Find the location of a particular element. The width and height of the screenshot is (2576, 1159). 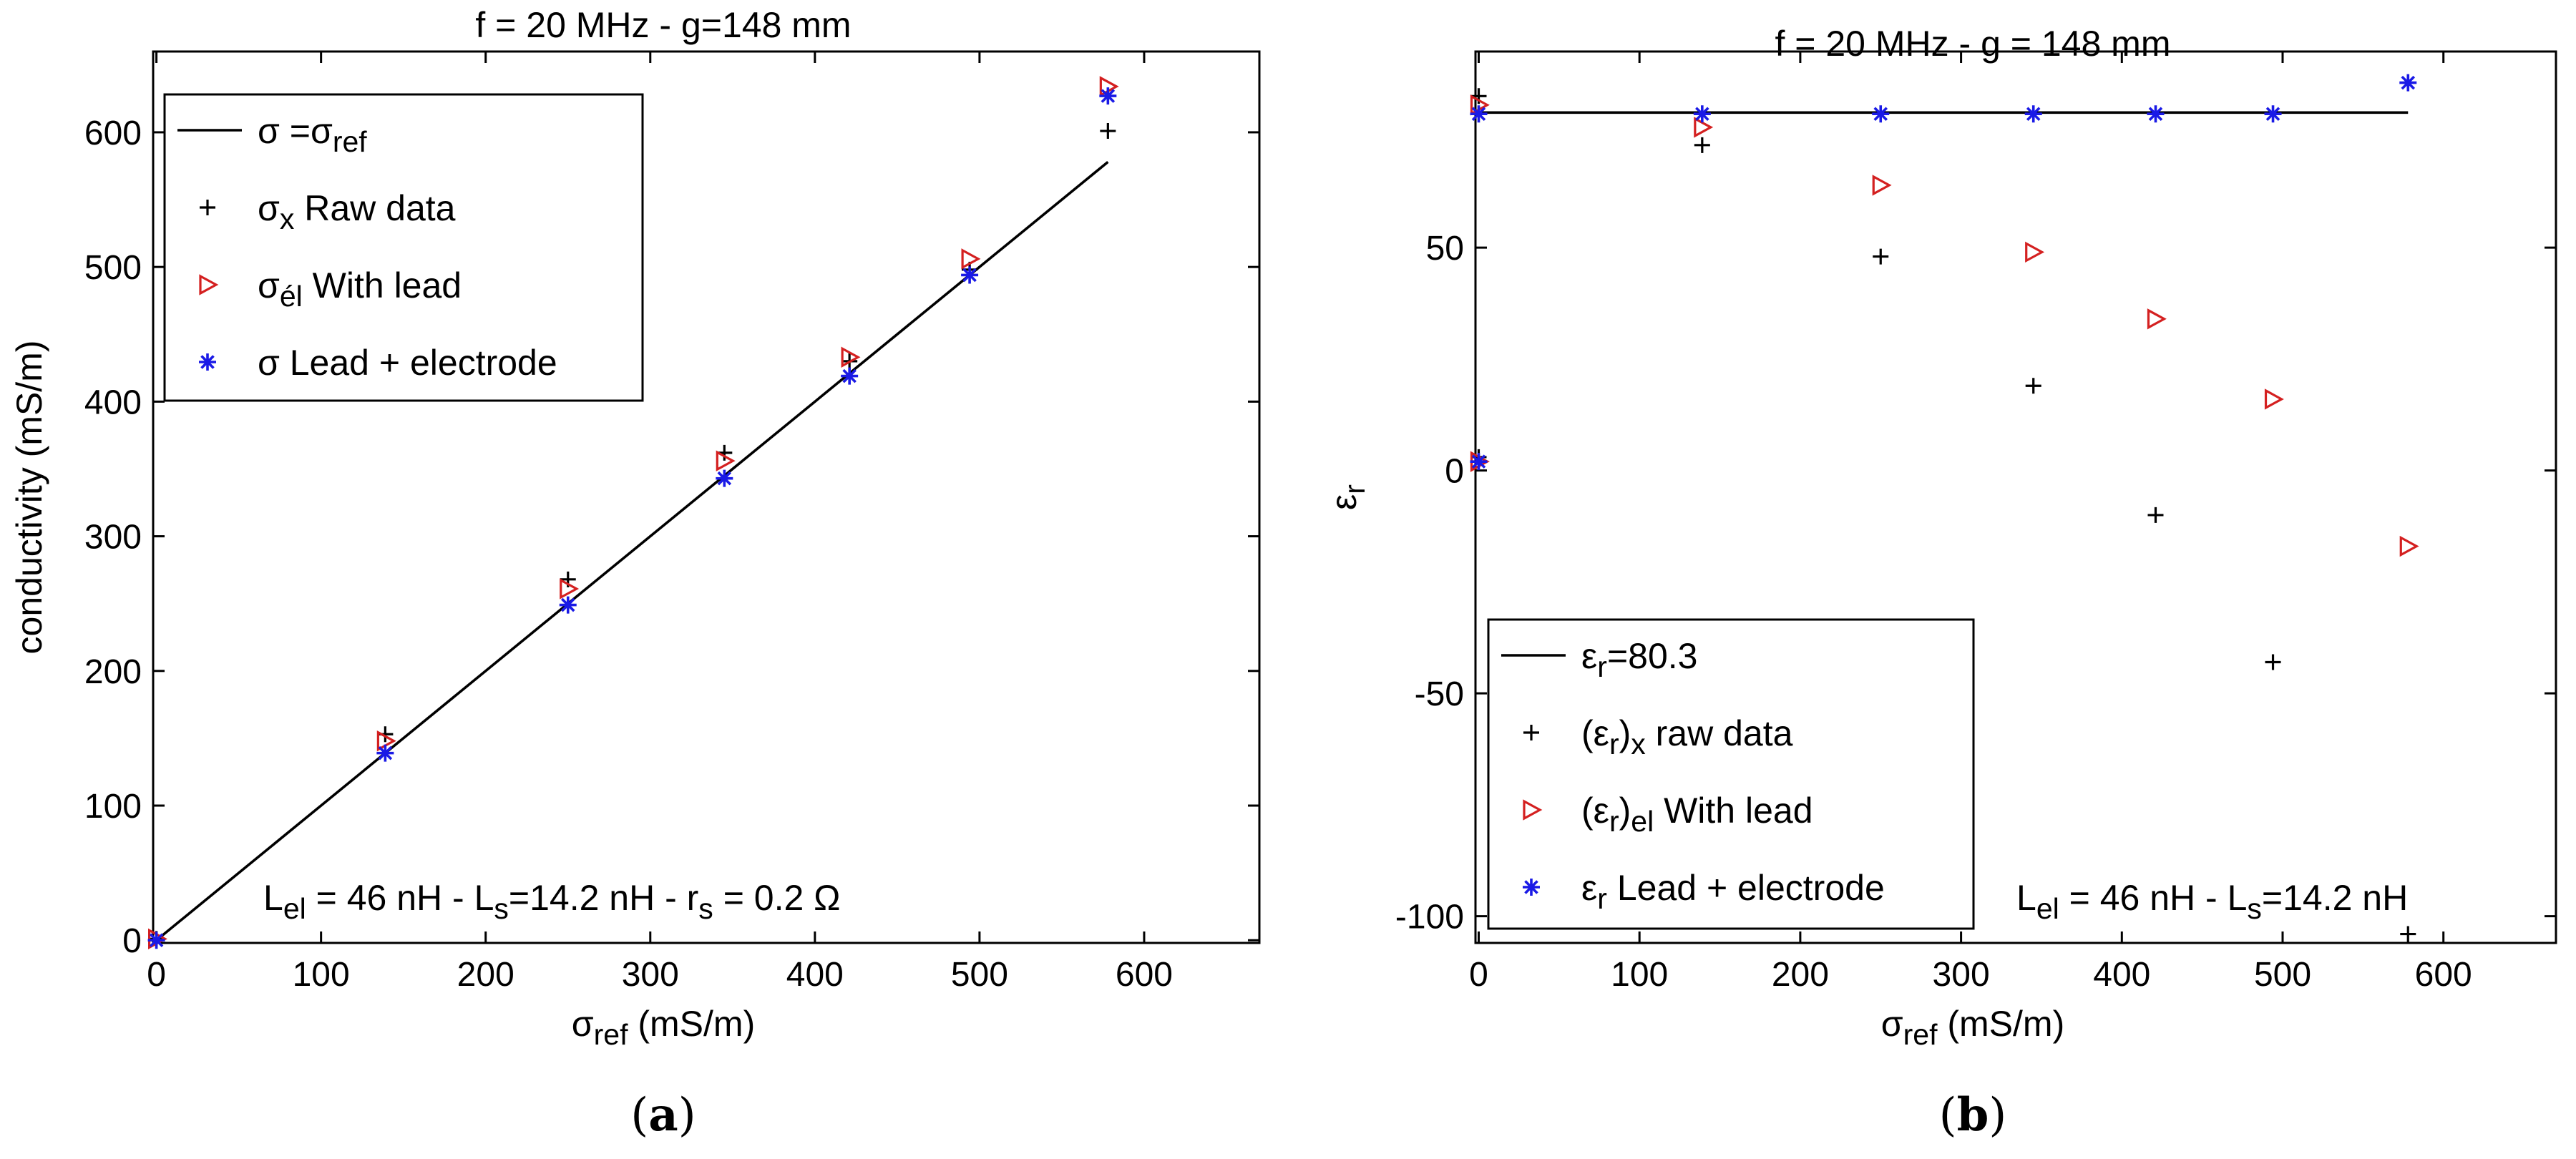

legend-label-base: (ε is located at coordinates (1595, 733).